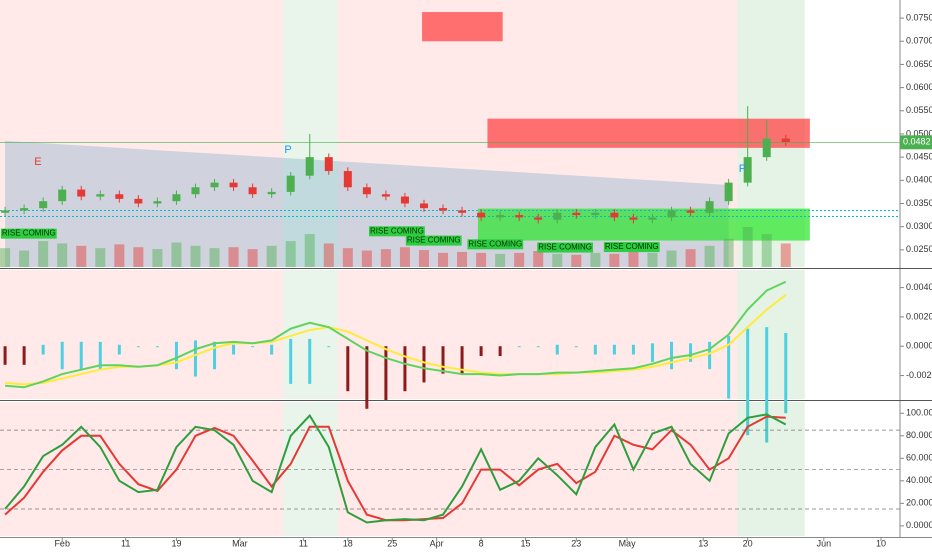 This screenshot has width=932, height=555. What do you see at coordinates (481, 543) in the screenshot?
I see `x-tick-label: 8` at bounding box center [481, 543].